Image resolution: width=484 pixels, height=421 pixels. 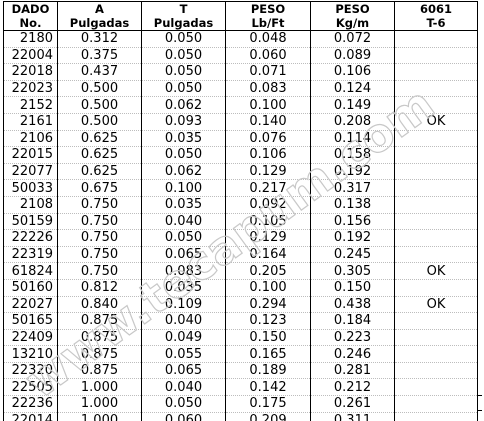 What do you see at coordinates (240, 387) in the screenshot?
I see `table-row: 22505 1.000 0.040 0.142 0.212` at bounding box center [240, 387].